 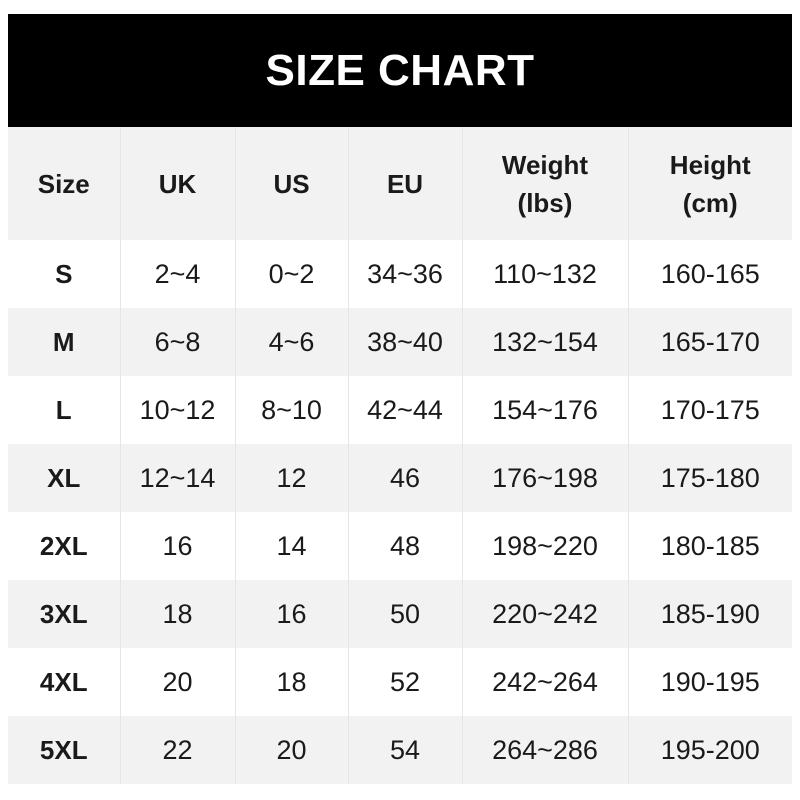 I want to click on table-cell: 14, so click(x=291, y=546).